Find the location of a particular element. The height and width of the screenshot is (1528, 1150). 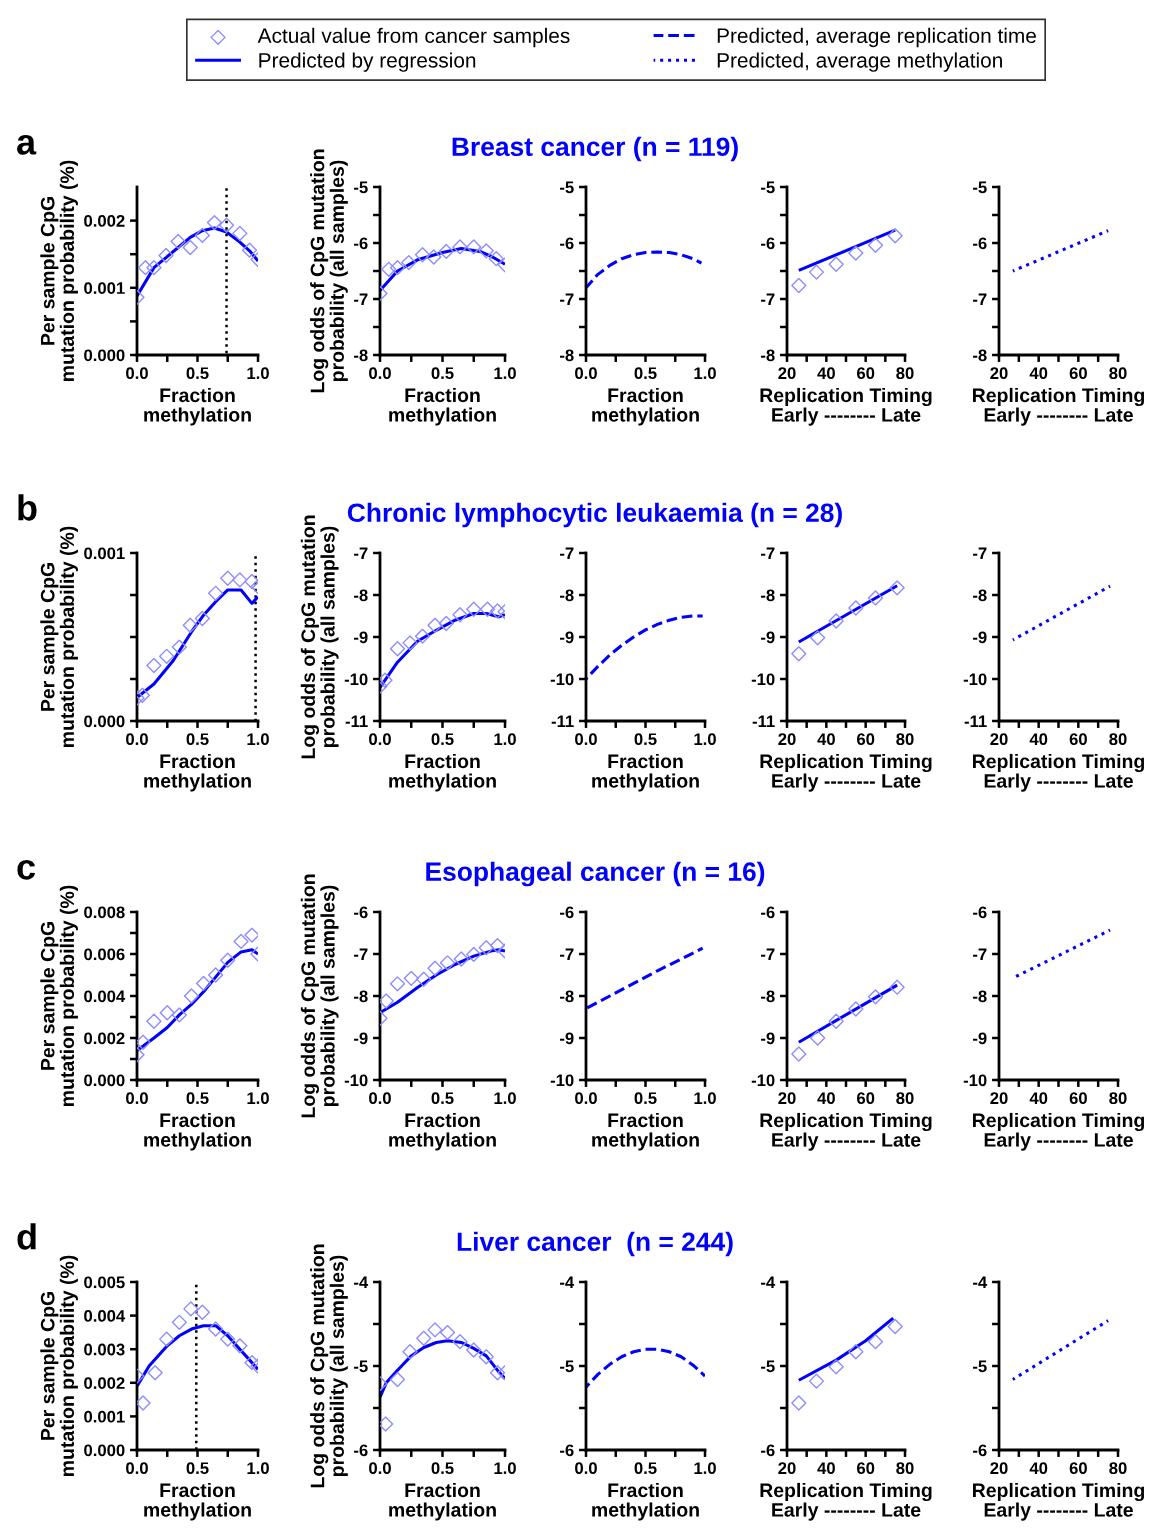

chart-title: Breast cancer (n = 119) is located at coordinates (595, 149).